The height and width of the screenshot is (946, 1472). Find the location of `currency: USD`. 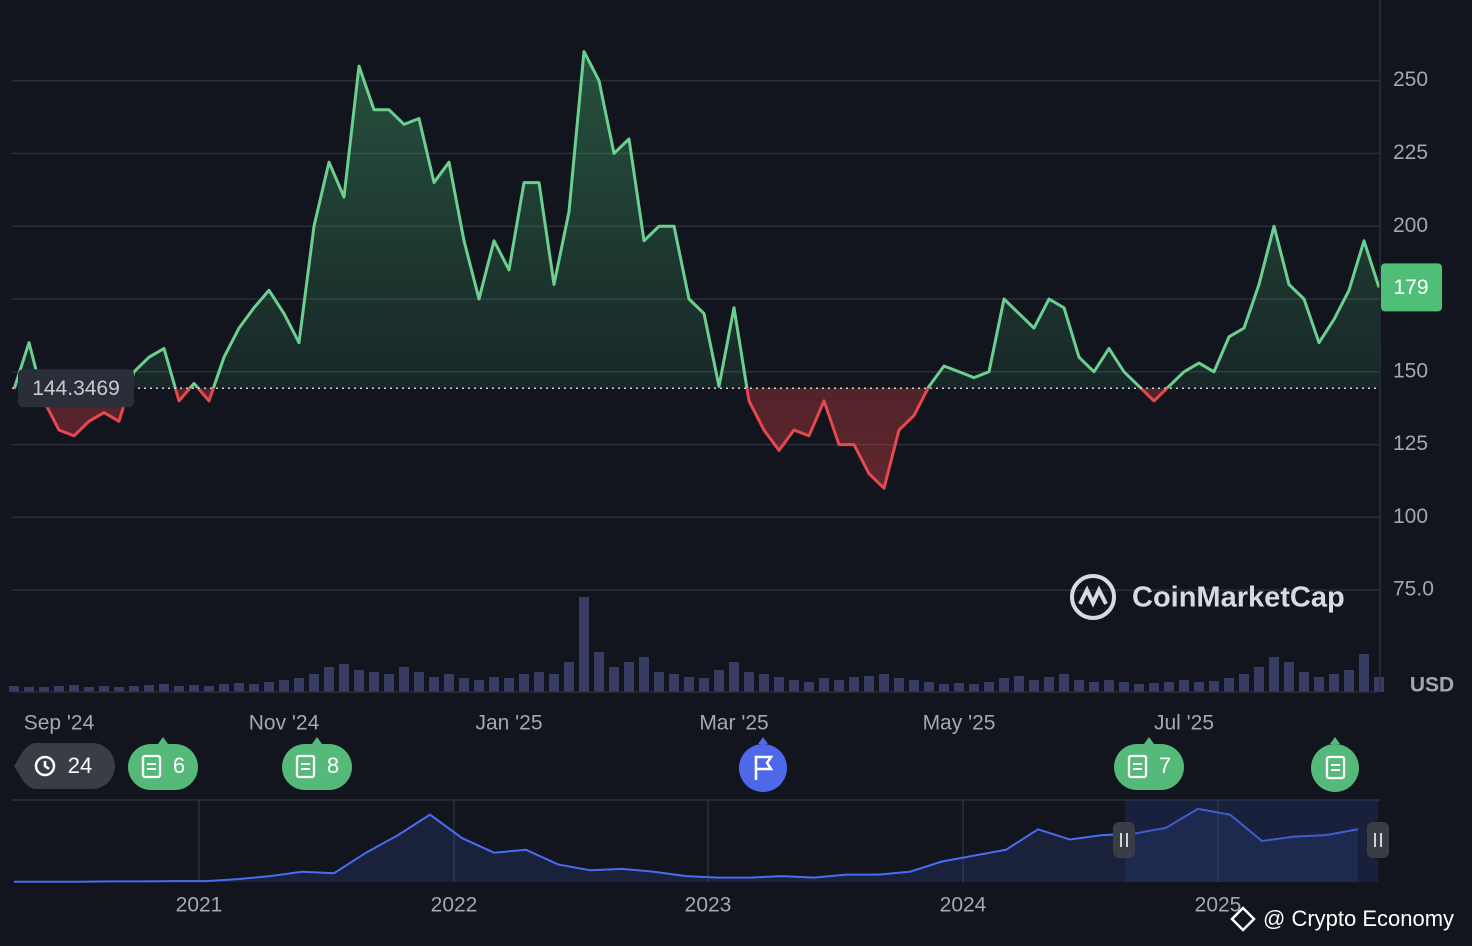

currency: USD is located at coordinates (1432, 685).